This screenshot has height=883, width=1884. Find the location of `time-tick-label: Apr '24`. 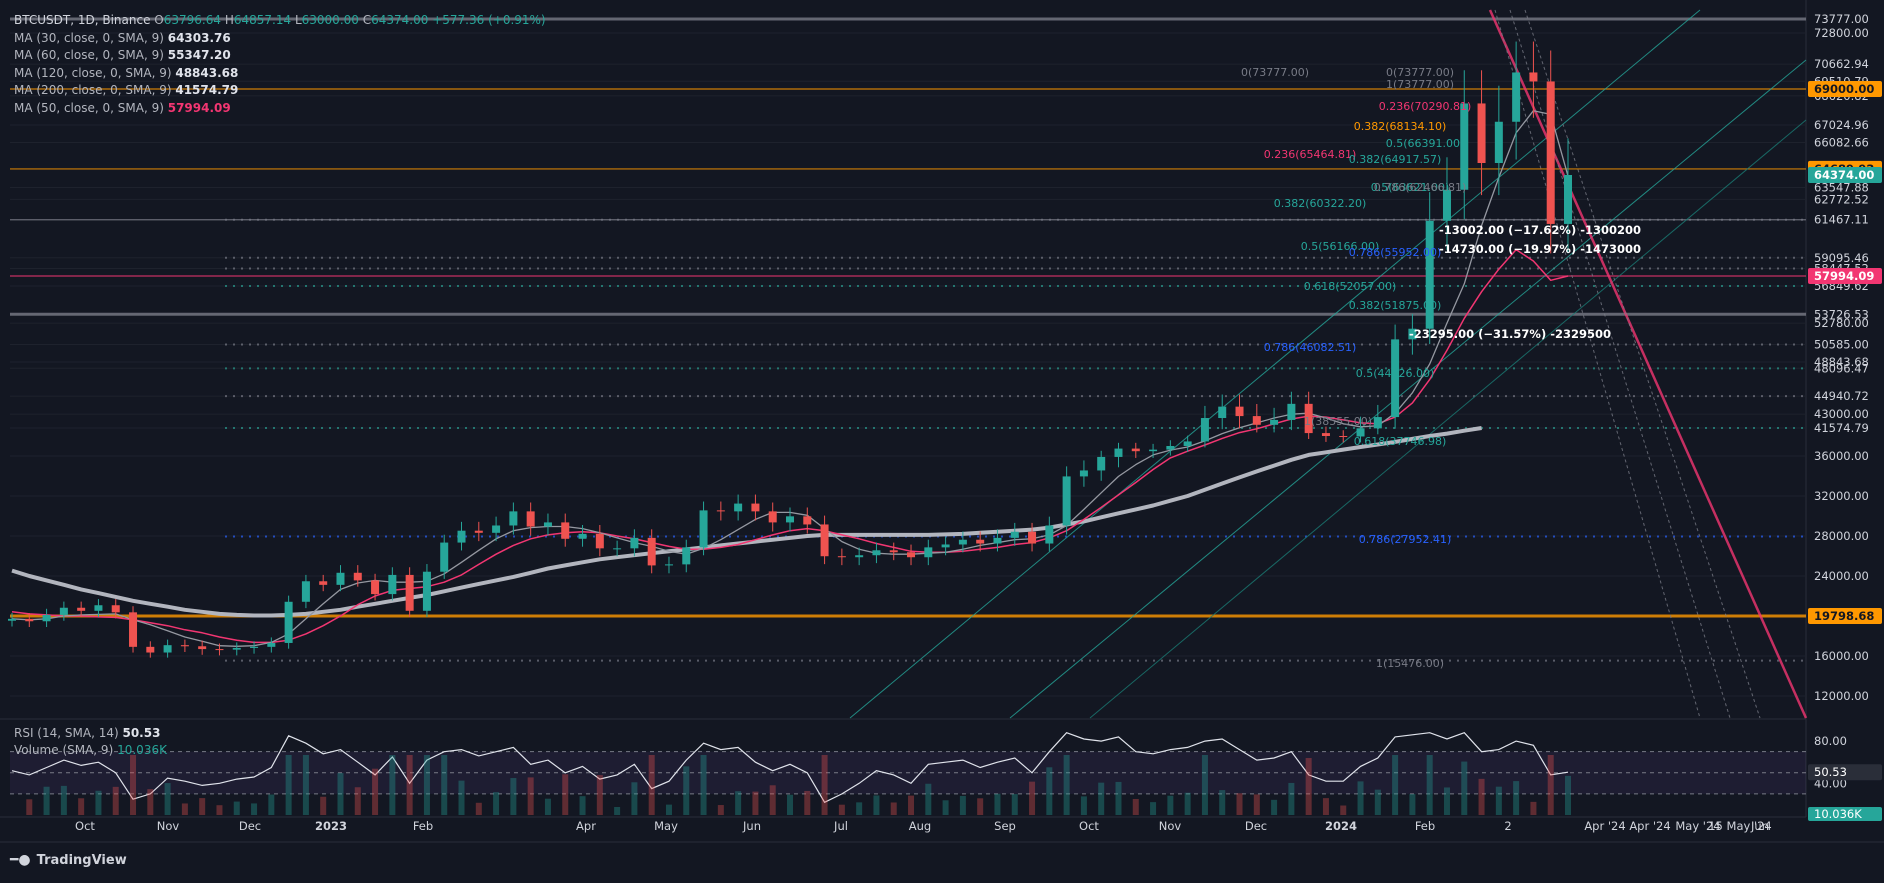

time-tick-label: Apr '24 is located at coordinates (1649, 826).